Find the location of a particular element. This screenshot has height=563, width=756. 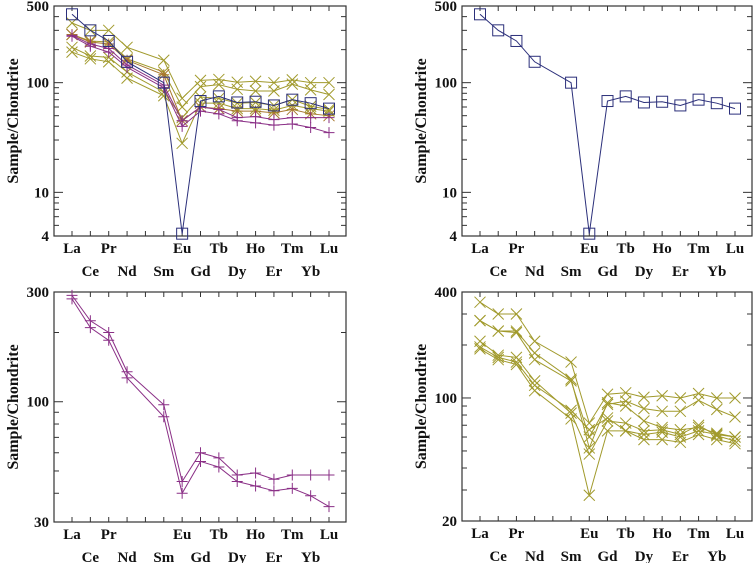

x-tick-label: Nd is located at coordinates (127, 272).